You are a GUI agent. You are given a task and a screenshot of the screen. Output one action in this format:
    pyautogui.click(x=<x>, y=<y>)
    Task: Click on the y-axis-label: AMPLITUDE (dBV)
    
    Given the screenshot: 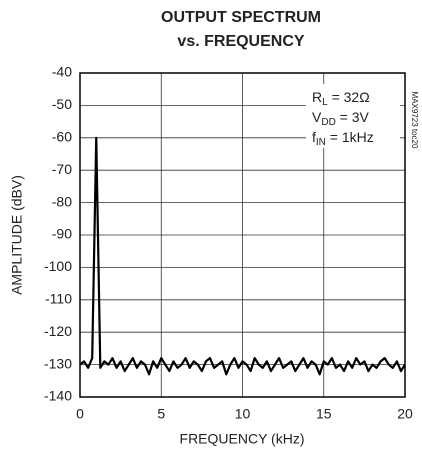 What is the action you would take?
    pyautogui.click(x=17, y=235)
    